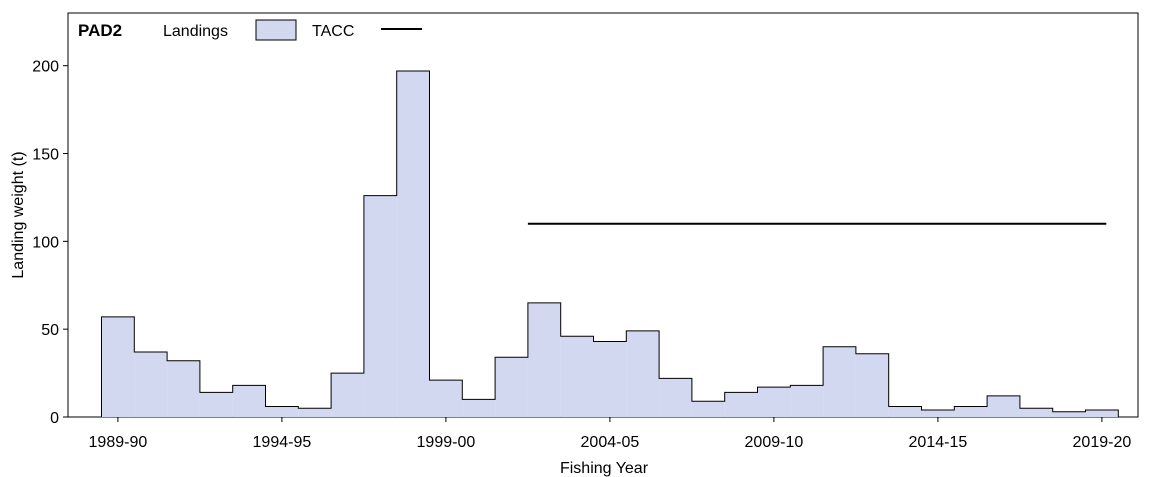 Image resolution: width=1149 pixels, height=477 pixels. Describe the element at coordinates (54, 418) in the screenshot. I see `y-tick-label: 0` at that location.